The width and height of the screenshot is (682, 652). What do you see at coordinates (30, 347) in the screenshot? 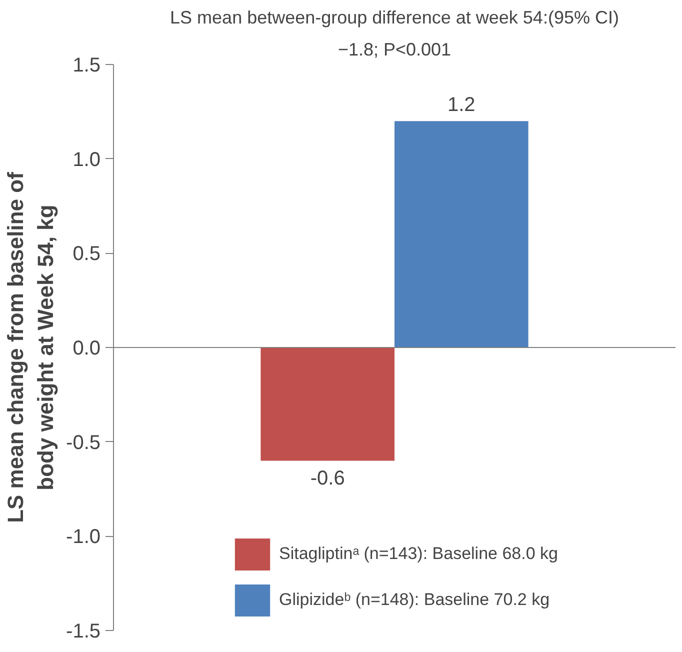
I see `y-axis-title: LS mean change from baseline of body weight at Week 54, kg` at bounding box center [30, 347].